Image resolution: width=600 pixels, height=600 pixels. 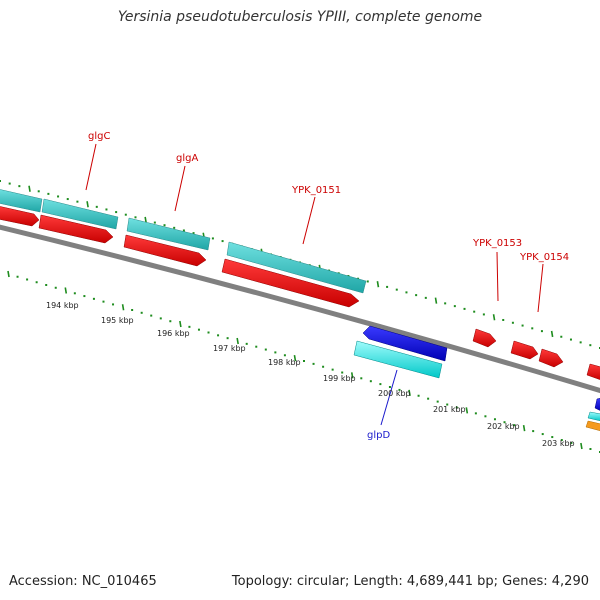 I want to click on scale-label: 201 kbp, so click(x=449, y=409).